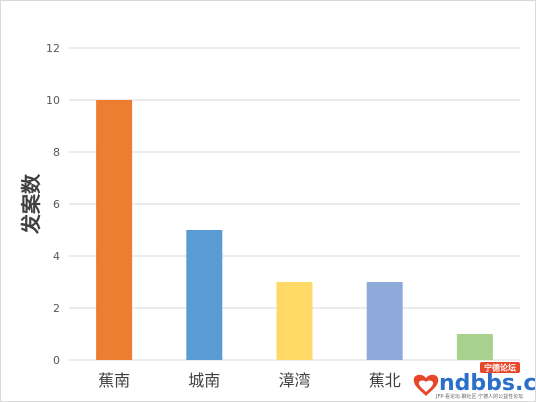  I want to click on watermark: 宁德论坛 ndbbs.com JFP·看论坛·聊社区·宁德人的公益性论坛, so click(474, 381).